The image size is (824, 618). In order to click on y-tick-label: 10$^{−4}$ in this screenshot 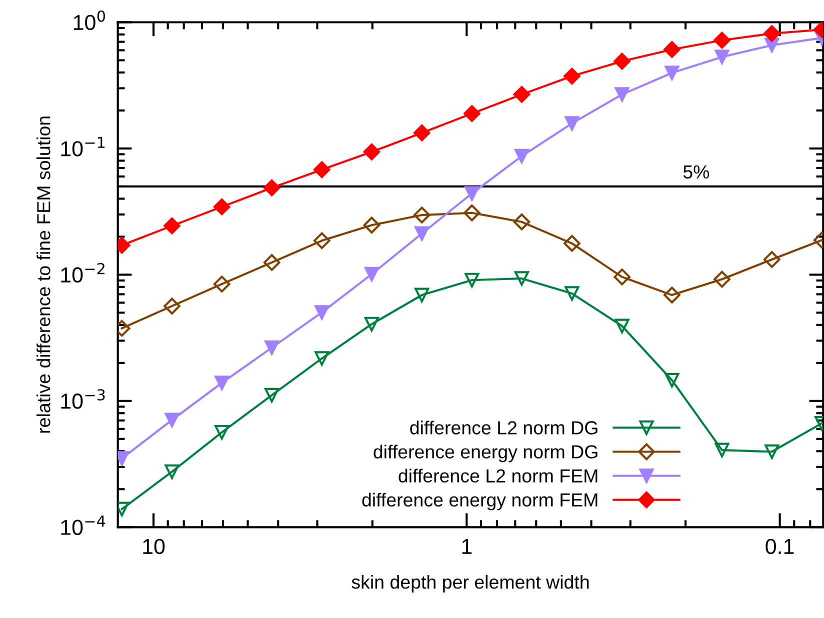, I will do `click(83, 526)`.